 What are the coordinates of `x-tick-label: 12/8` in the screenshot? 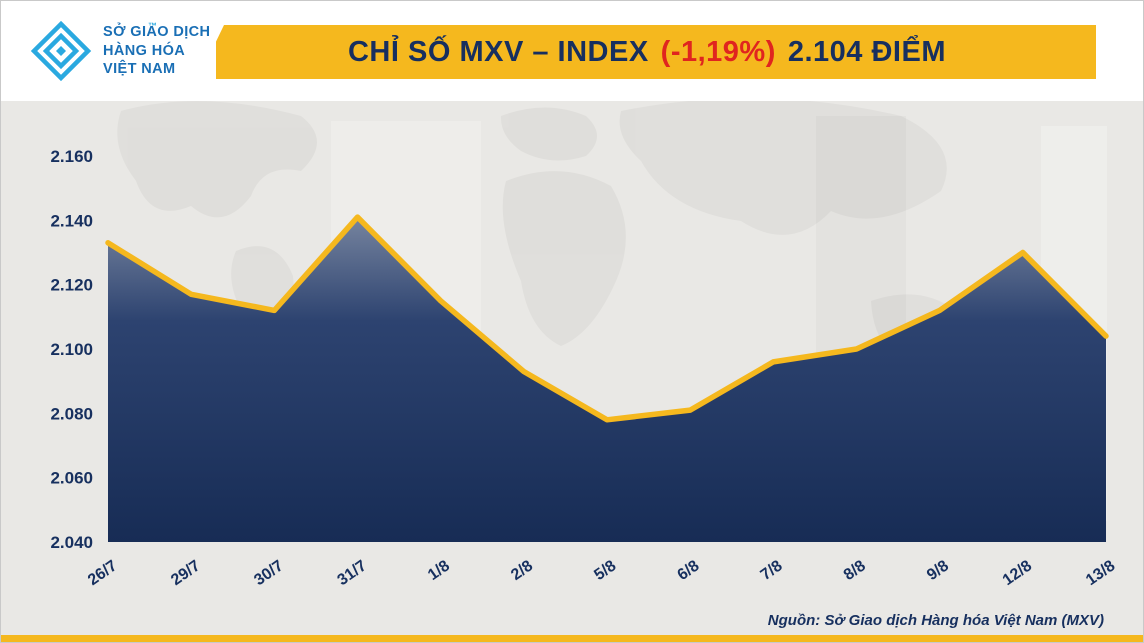 It's located at (1017, 573).